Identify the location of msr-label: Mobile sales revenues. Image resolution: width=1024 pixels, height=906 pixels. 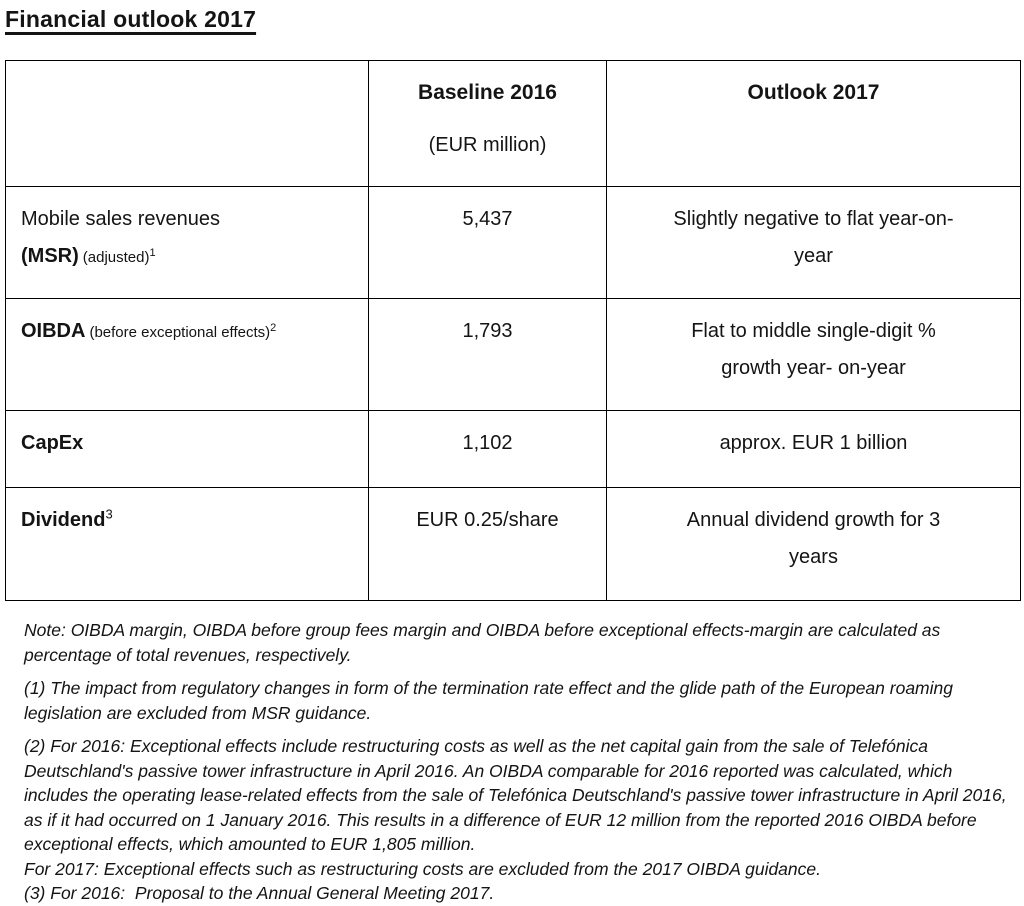
(120, 219).